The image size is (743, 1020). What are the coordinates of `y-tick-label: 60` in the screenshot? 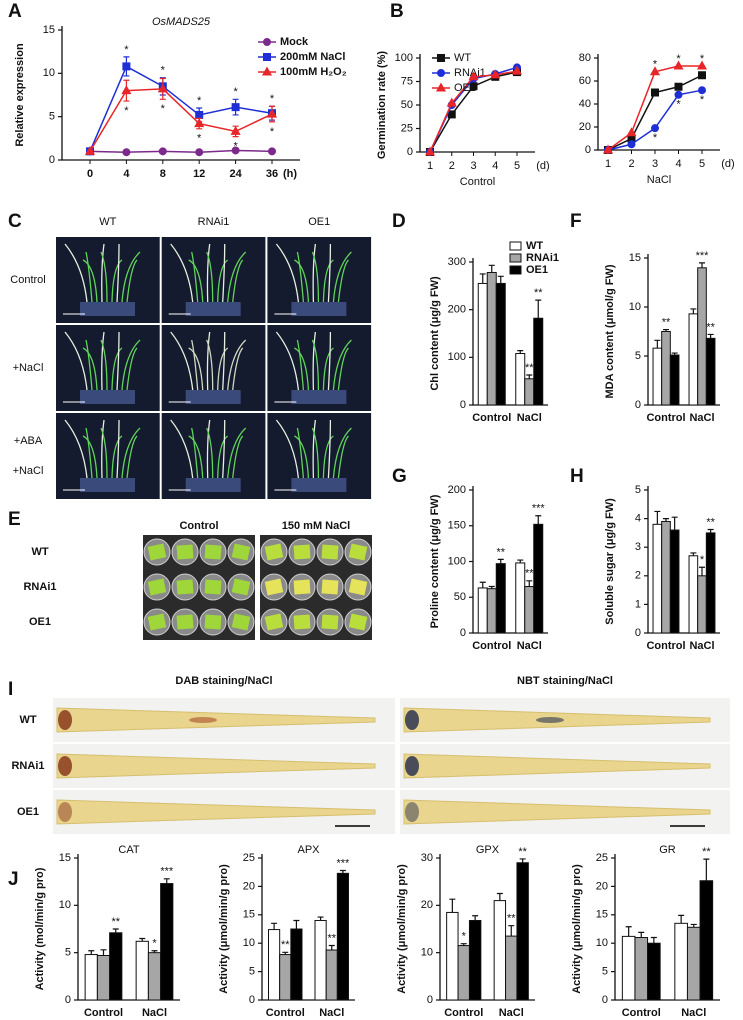 It's located at (585, 81).